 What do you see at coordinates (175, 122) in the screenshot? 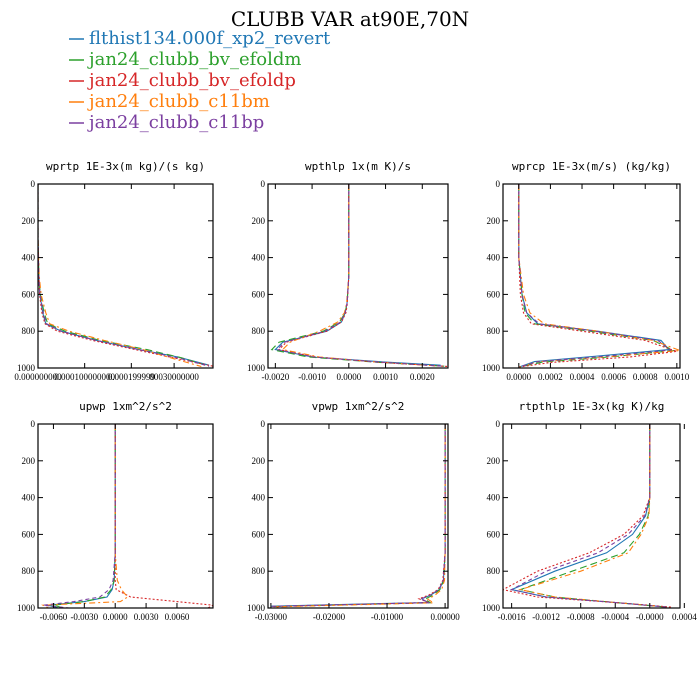
I see `legend-entry: jan24_clubb_c11bp` at bounding box center [175, 122].